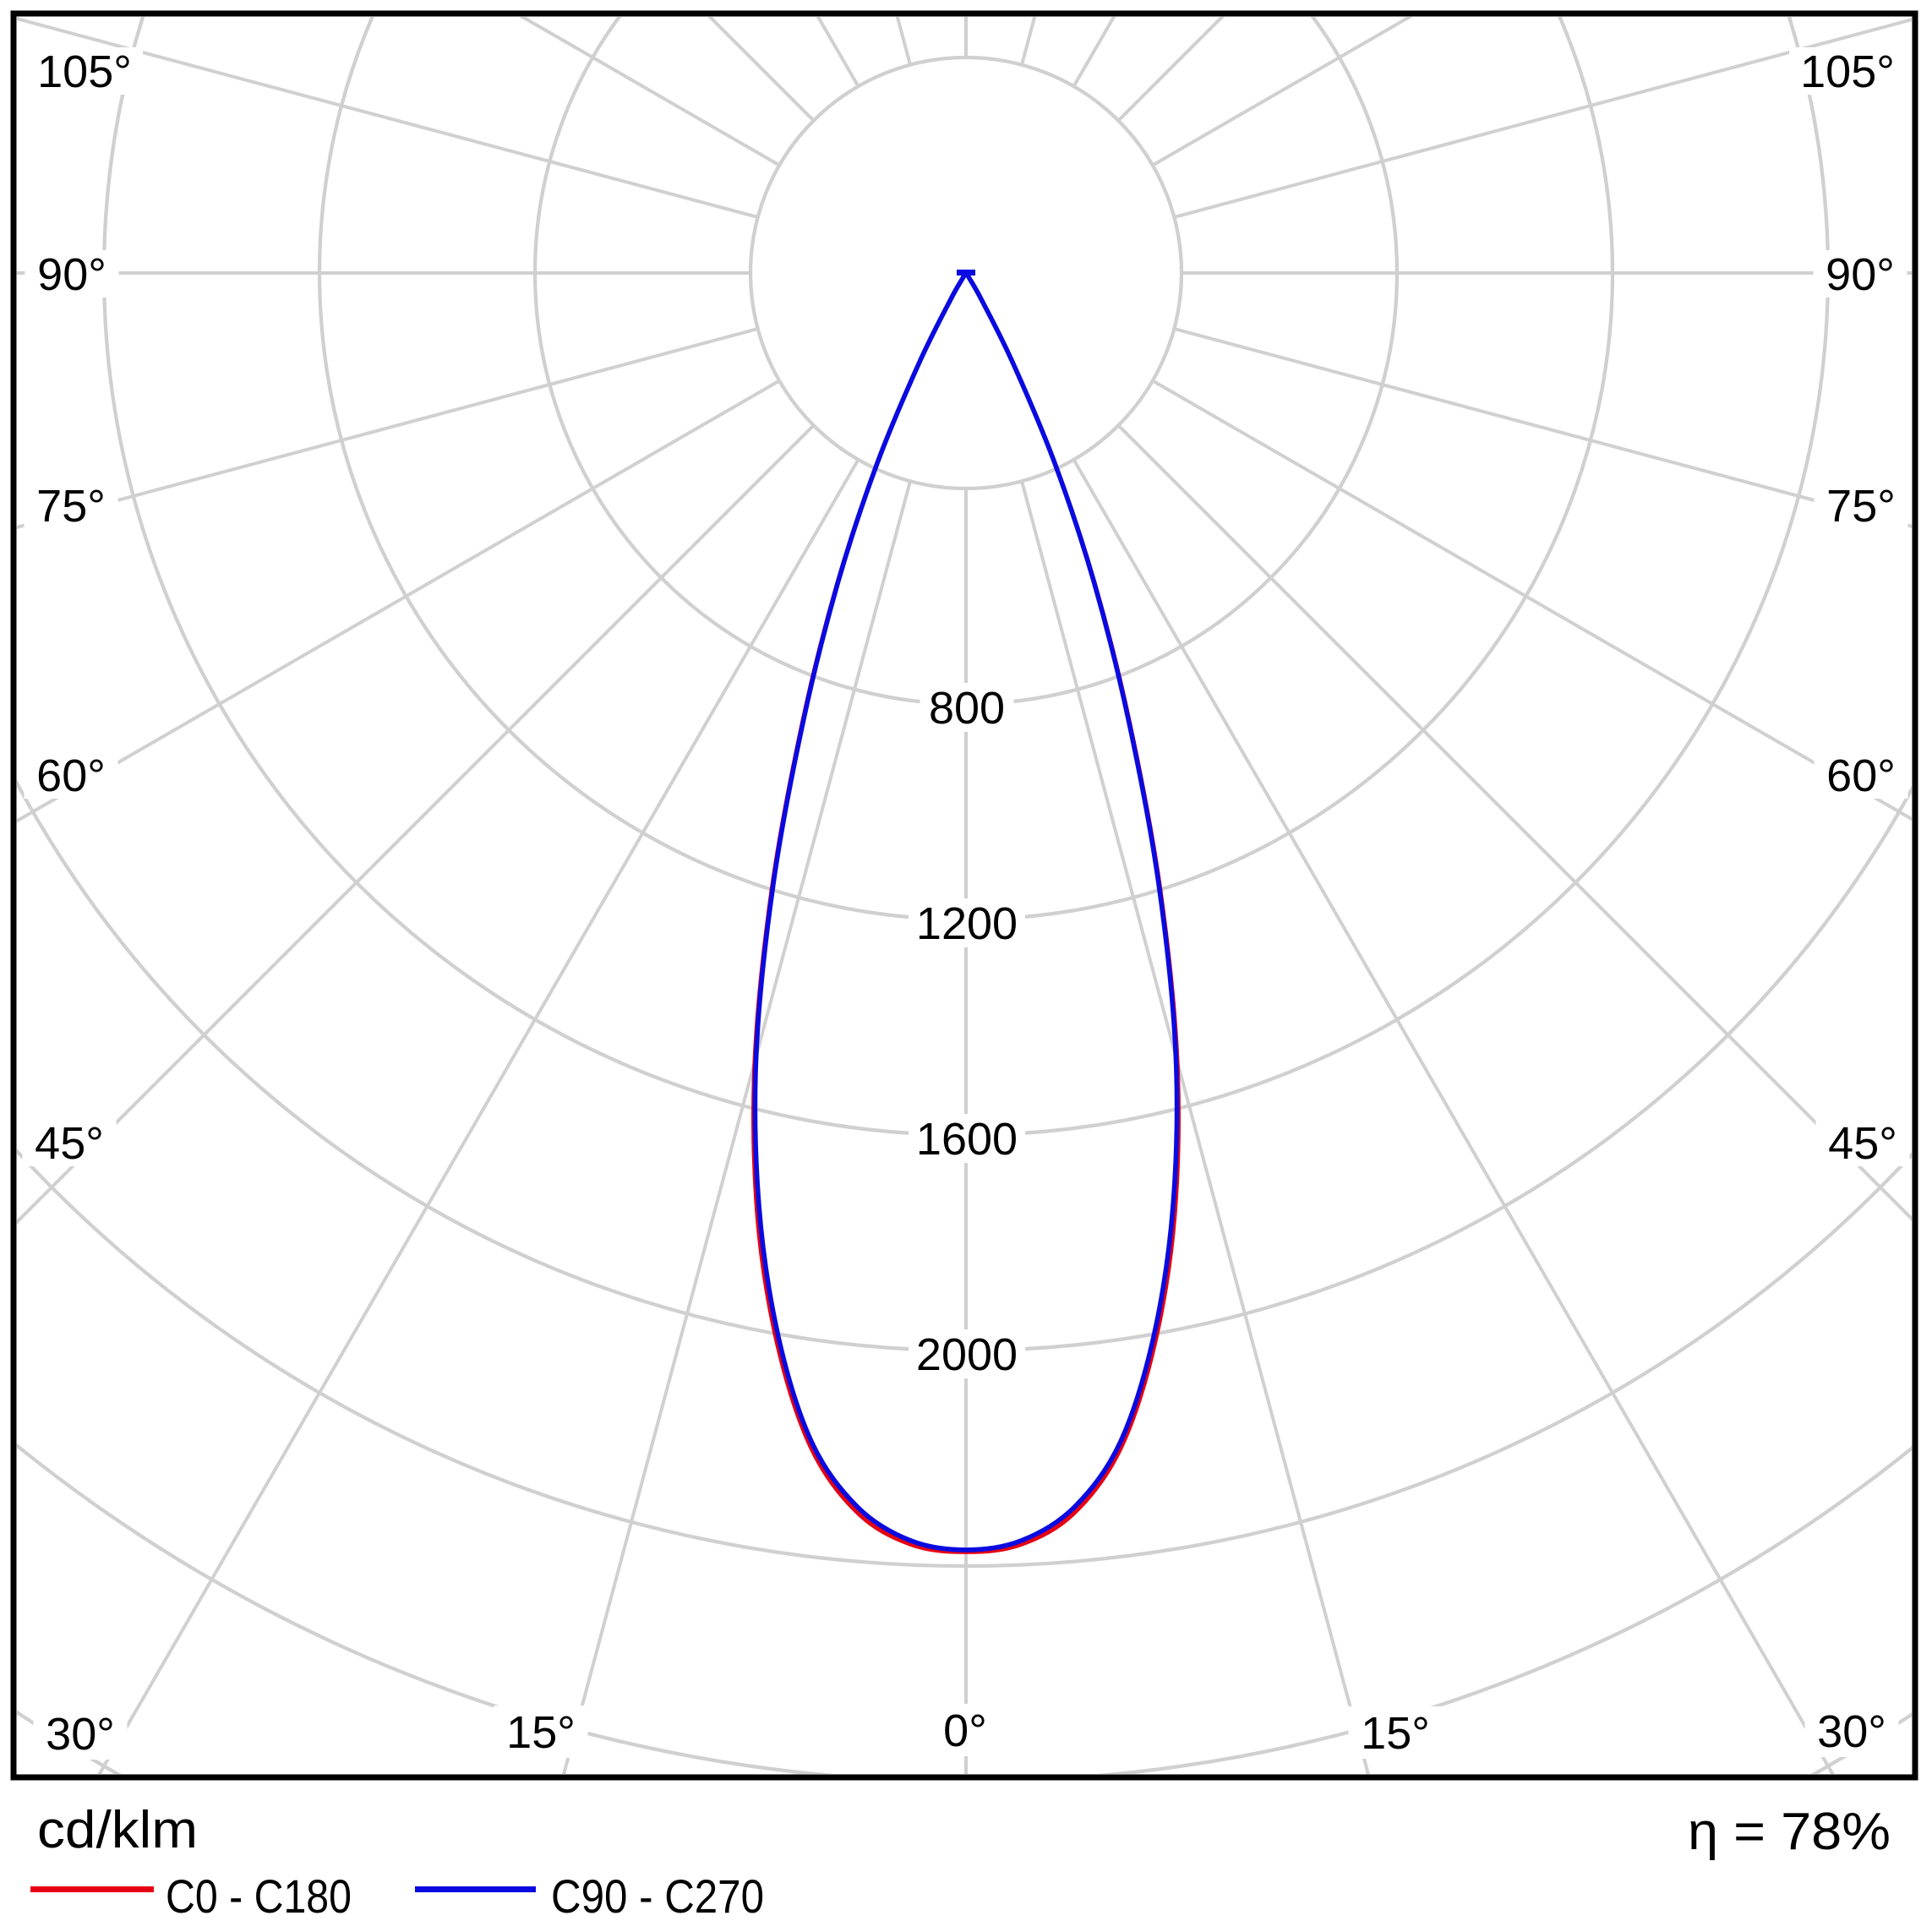 The height and width of the screenshot is (1932, 1932). I want to click on radial-tick-label: 1600, so click(967, 1139).